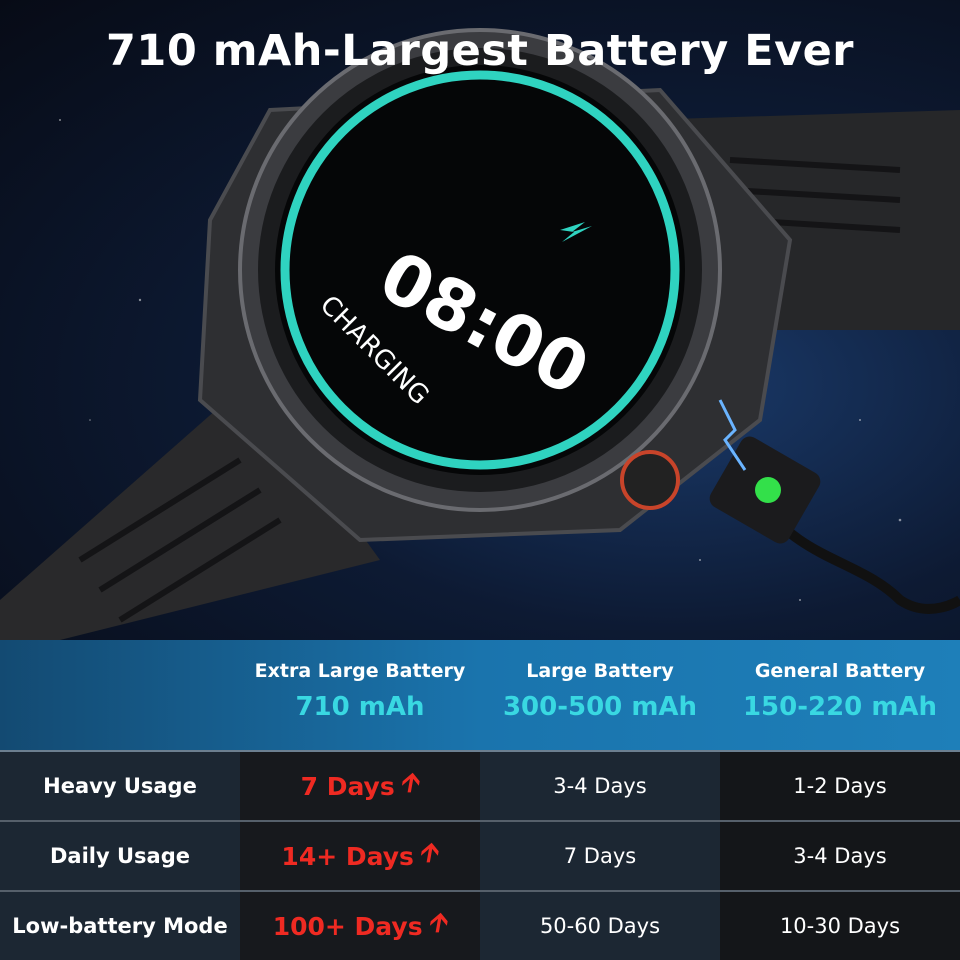 Image resolution: width=960 pixels, height=960 pixels. Describe the element at coordinates (347, 926) in the screenshot. I see `cell-value: 100+ Days` at that location.